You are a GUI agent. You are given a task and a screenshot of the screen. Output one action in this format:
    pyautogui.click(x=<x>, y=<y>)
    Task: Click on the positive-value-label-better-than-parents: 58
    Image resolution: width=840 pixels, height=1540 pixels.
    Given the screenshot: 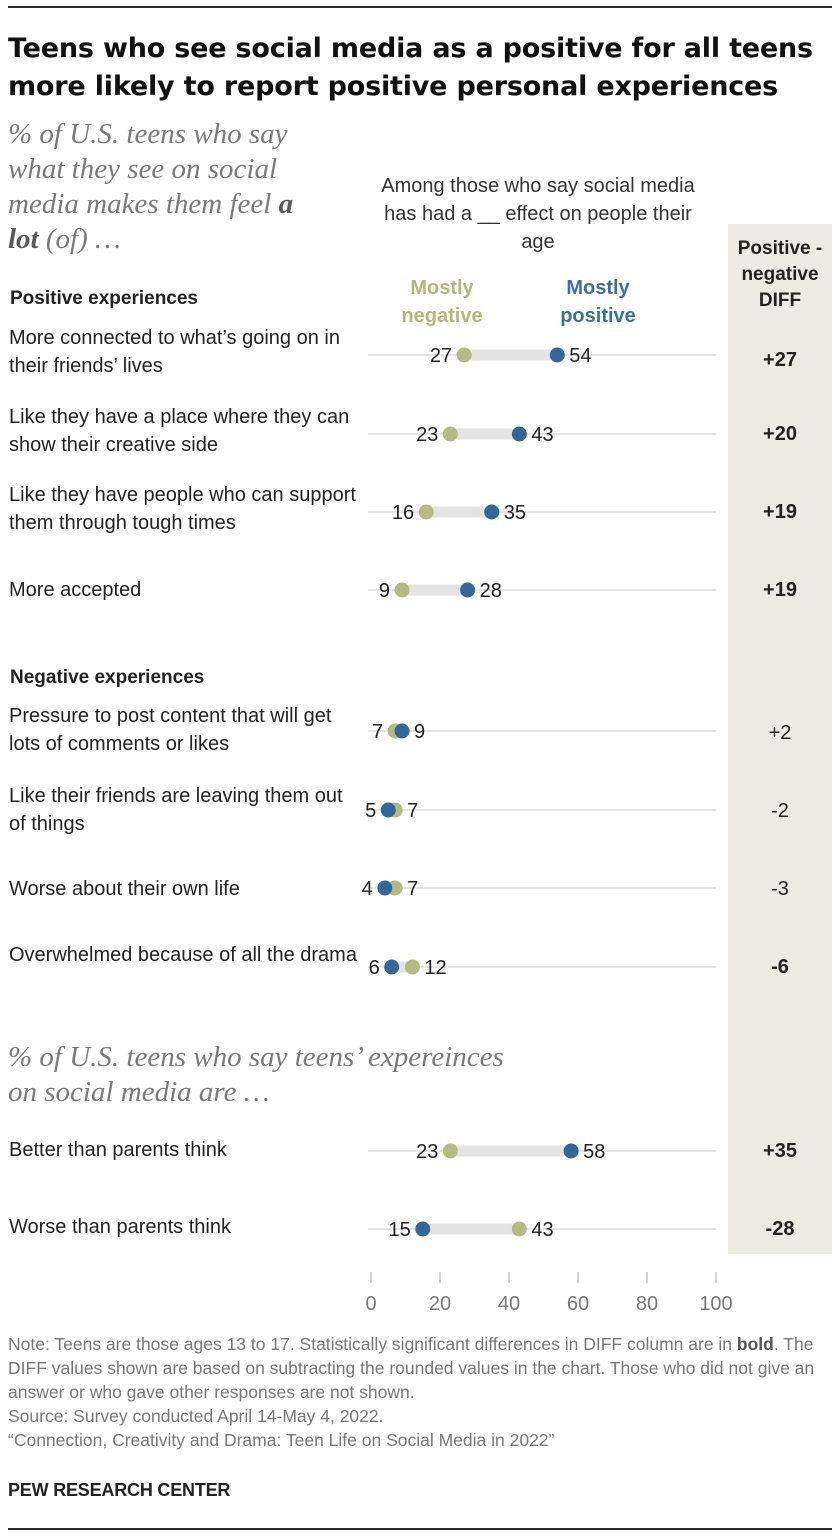 What is the action you would take?
    pyautogui.click(x=594, y=1152)
    